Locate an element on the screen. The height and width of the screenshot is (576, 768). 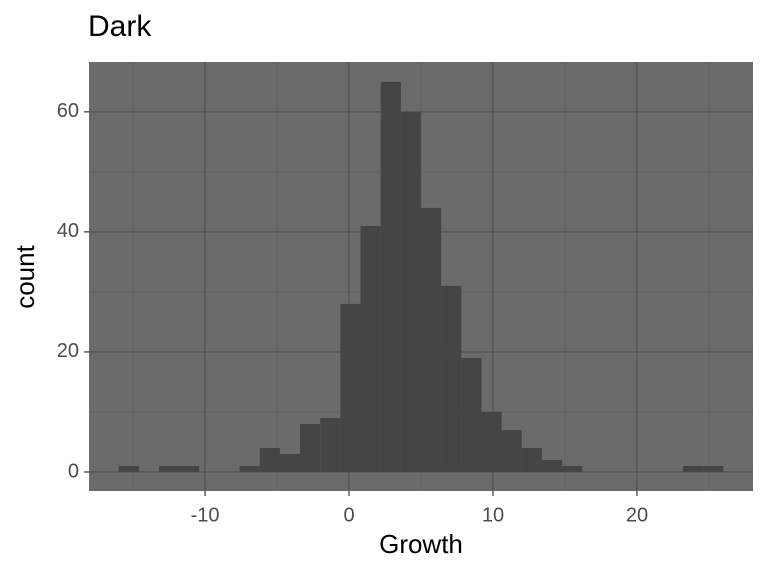
x-tick-label: 10 is located at coordinates (493, 515).